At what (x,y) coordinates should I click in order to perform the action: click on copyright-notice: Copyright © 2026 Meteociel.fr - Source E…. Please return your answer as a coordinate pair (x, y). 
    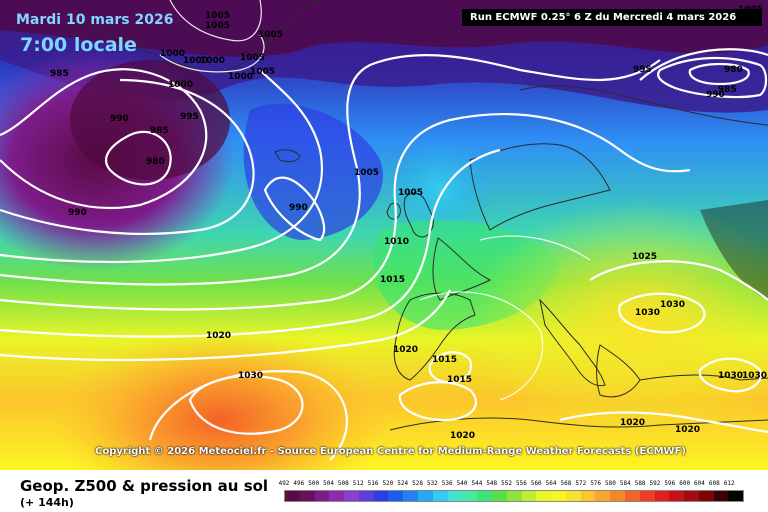
    Looking at the image, I should click on (390, 451).